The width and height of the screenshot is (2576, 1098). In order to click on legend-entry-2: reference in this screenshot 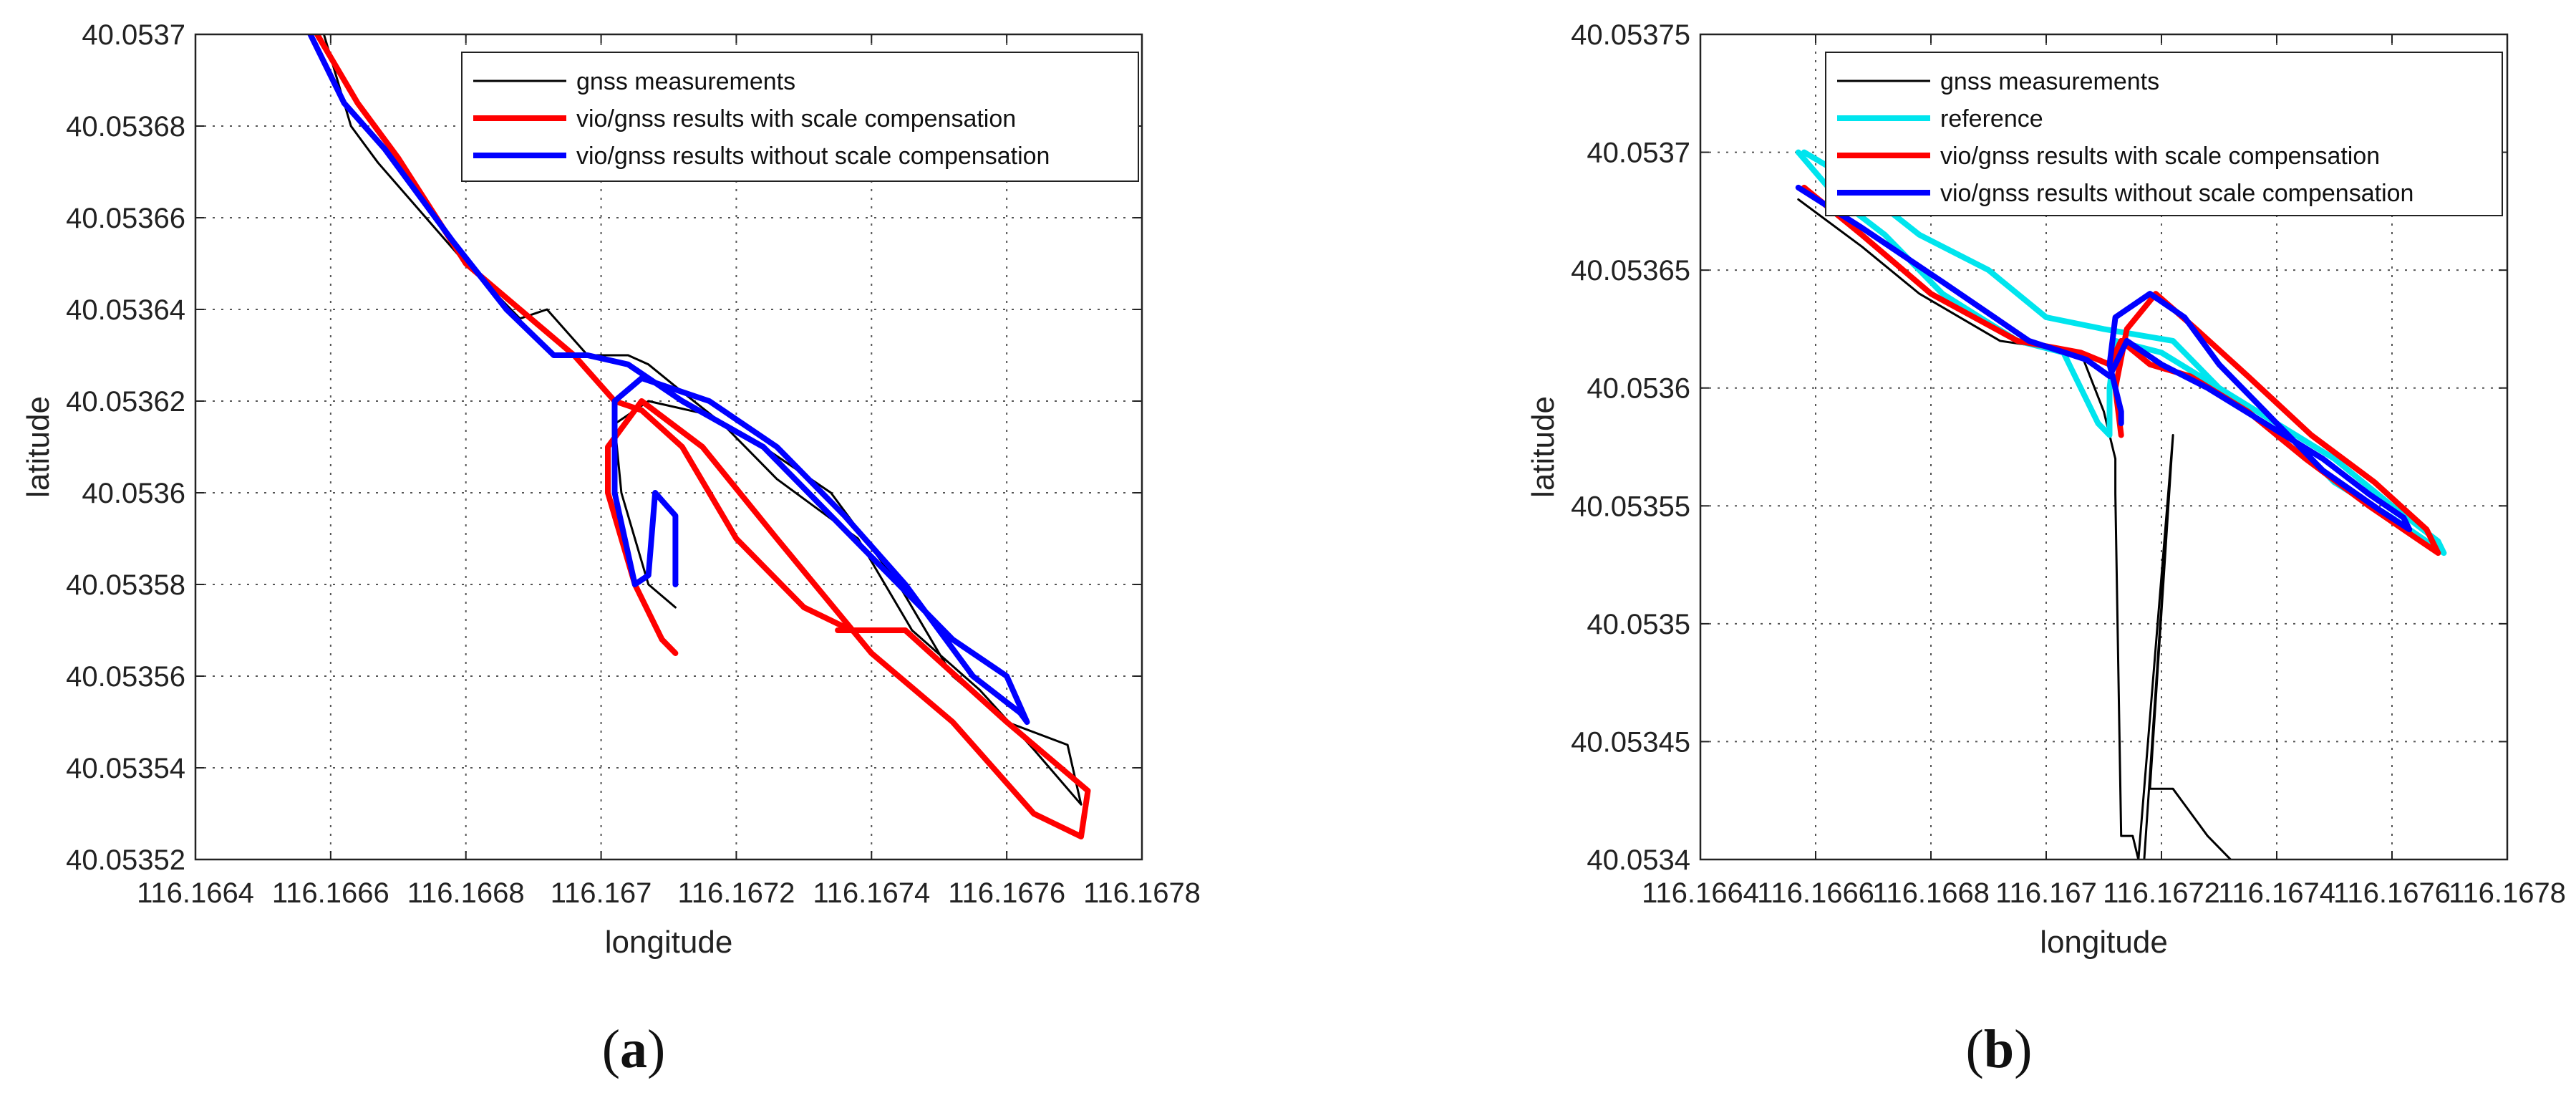, I will do `click(1992, 119)`.